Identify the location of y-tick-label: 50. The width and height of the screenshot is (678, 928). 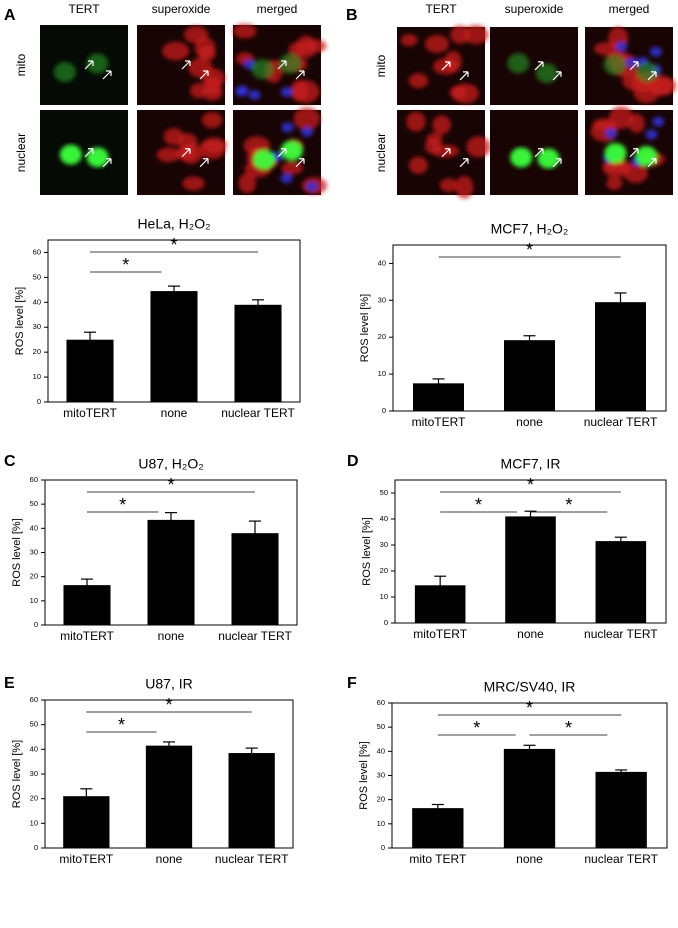
(384, 492).